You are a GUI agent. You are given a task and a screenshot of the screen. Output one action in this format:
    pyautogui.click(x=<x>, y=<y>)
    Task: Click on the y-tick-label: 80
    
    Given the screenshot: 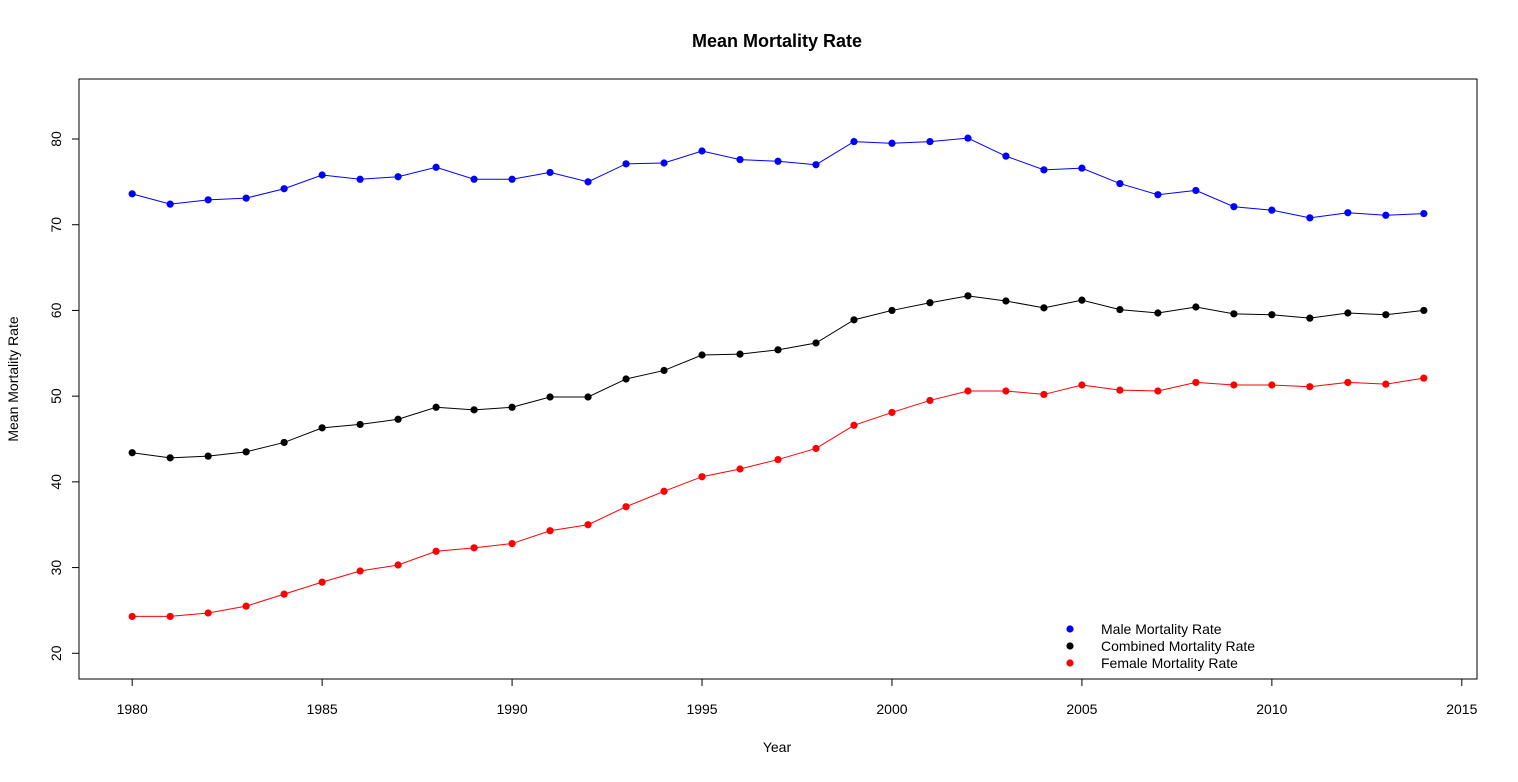 What is the action you would take?
    pyautogui.click(x=56, y=139)
    